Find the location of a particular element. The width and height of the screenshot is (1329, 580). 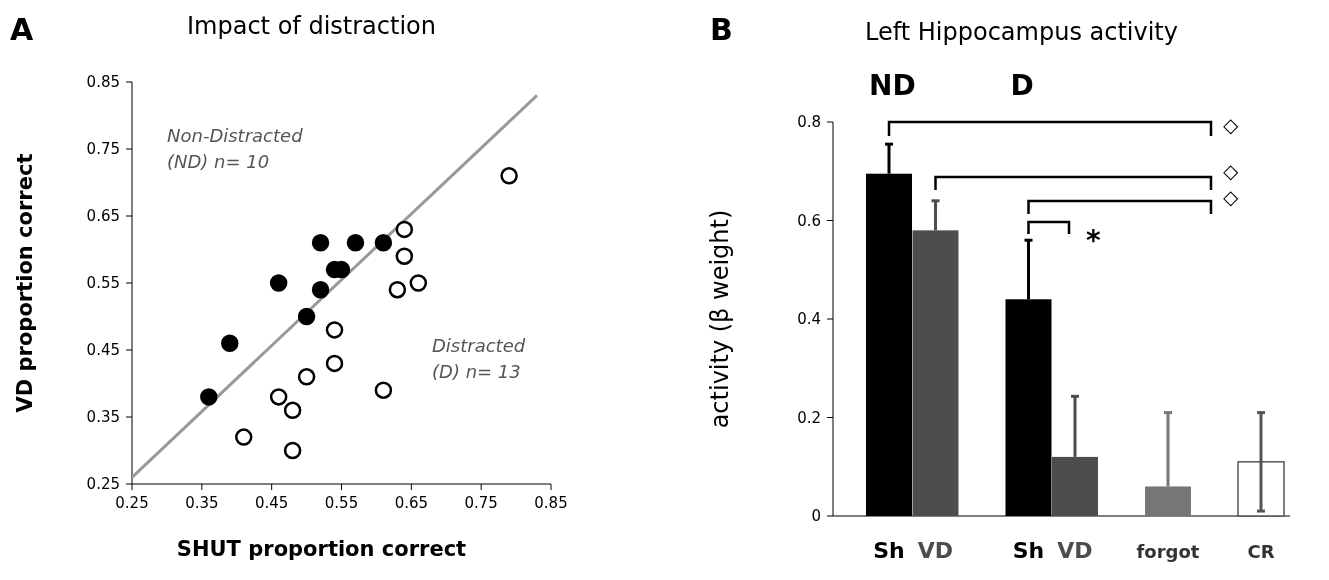

annotation: Distracted (D) n= 13 is located at coordinates (479, 358).